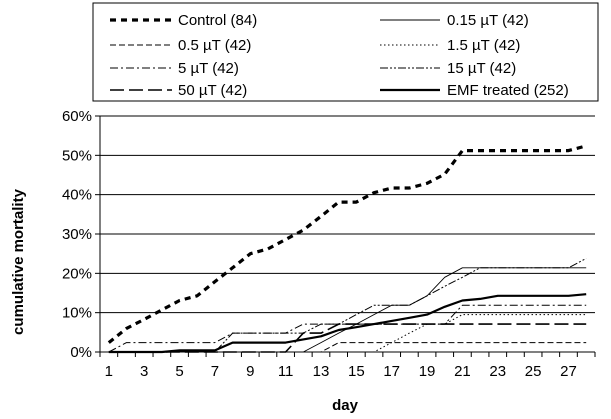 The width and height of the screenshot is (611, 419). What do you see at coordinates (462, 371) in the screenshot?
I see `x-tick-label: 21` at bounding box center [462, 371].